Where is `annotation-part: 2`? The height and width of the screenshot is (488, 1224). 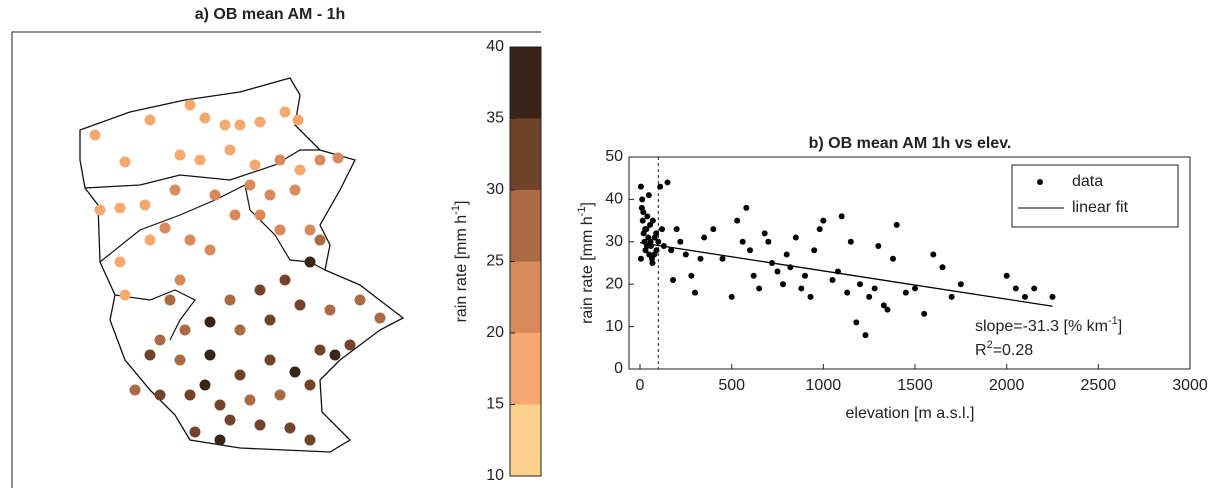 annotation-part: 2 is located at coordinates (990, 345).